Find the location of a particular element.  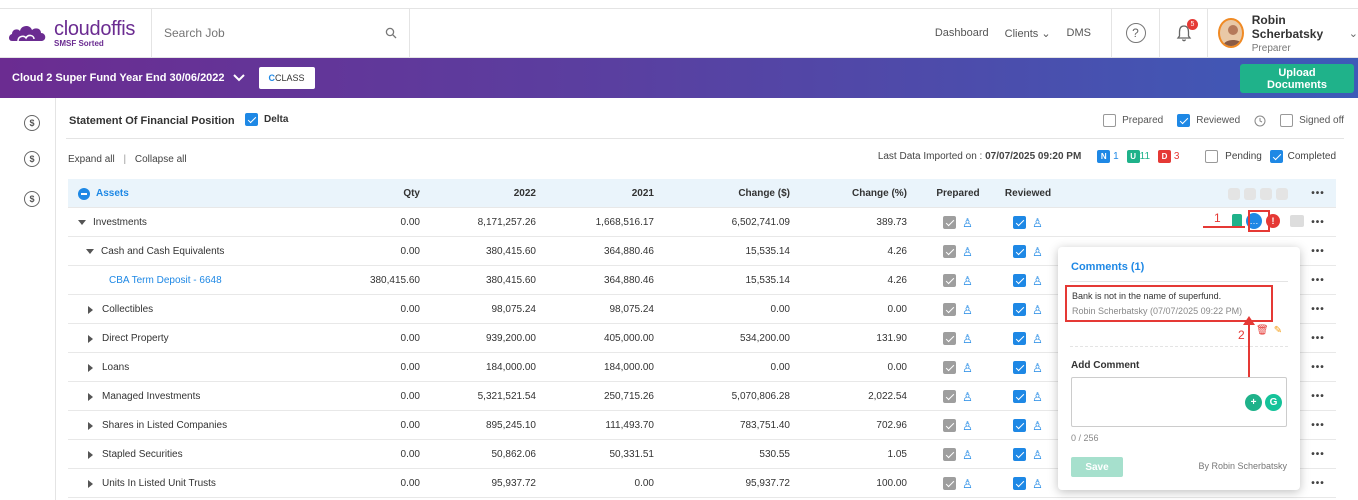

search-icon is located at coordinates (391, 33).